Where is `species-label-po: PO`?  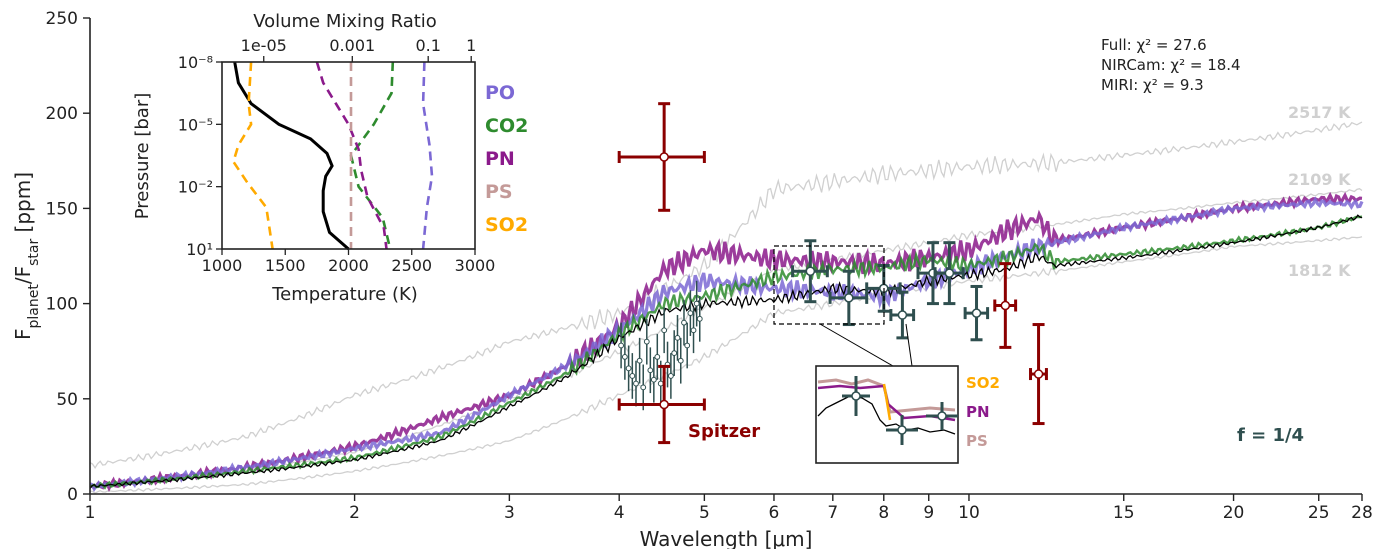 species-label-po: PO is located at coordinates (500, 93).